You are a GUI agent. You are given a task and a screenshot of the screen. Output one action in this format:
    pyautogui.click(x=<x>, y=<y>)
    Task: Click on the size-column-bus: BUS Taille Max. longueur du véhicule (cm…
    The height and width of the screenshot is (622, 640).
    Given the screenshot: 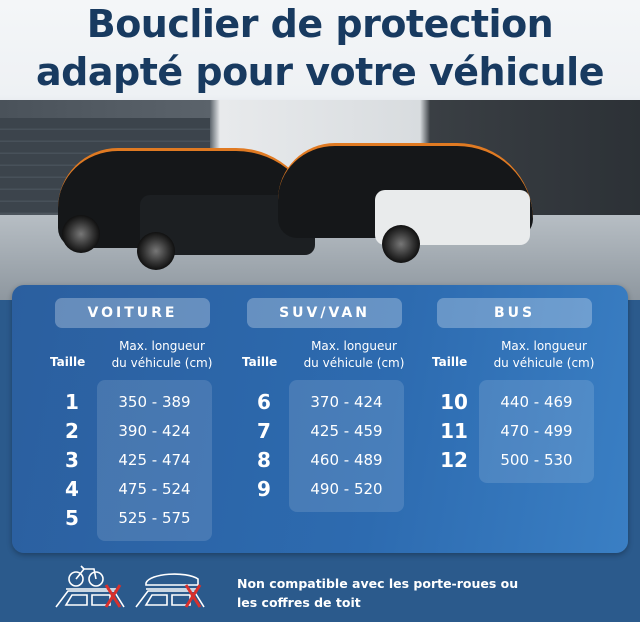 What is the action you would take?
    pyautogui.click(x=519, y=419)
    